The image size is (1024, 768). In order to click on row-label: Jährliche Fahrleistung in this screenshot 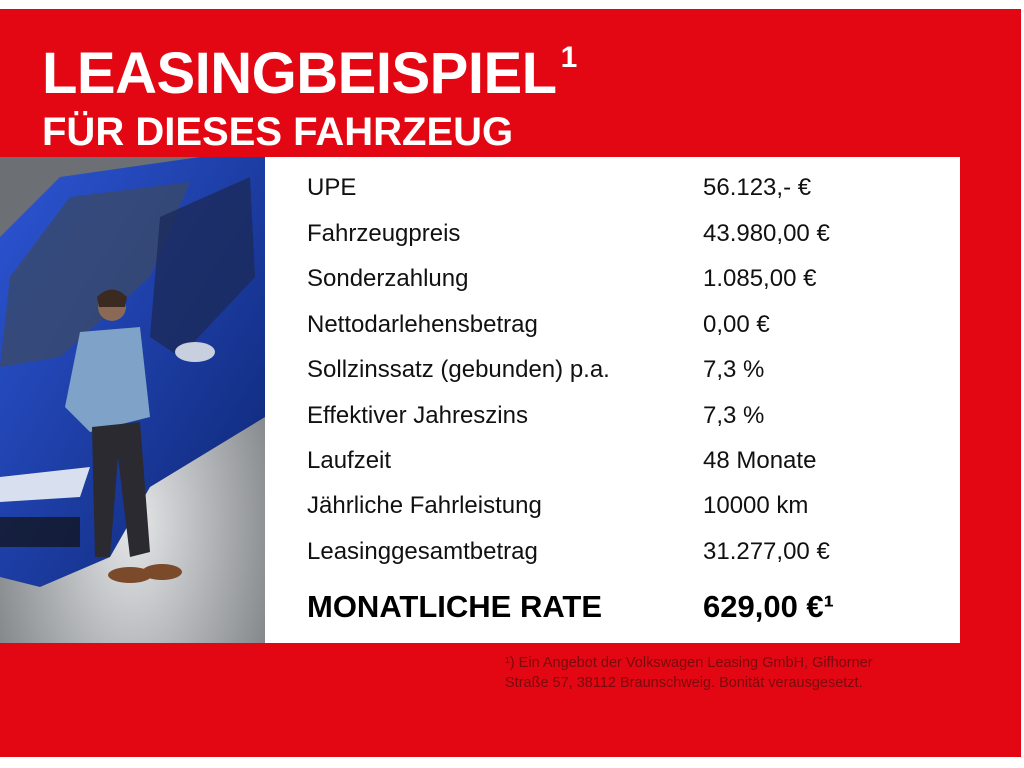, I will do `click(424, 505)`.